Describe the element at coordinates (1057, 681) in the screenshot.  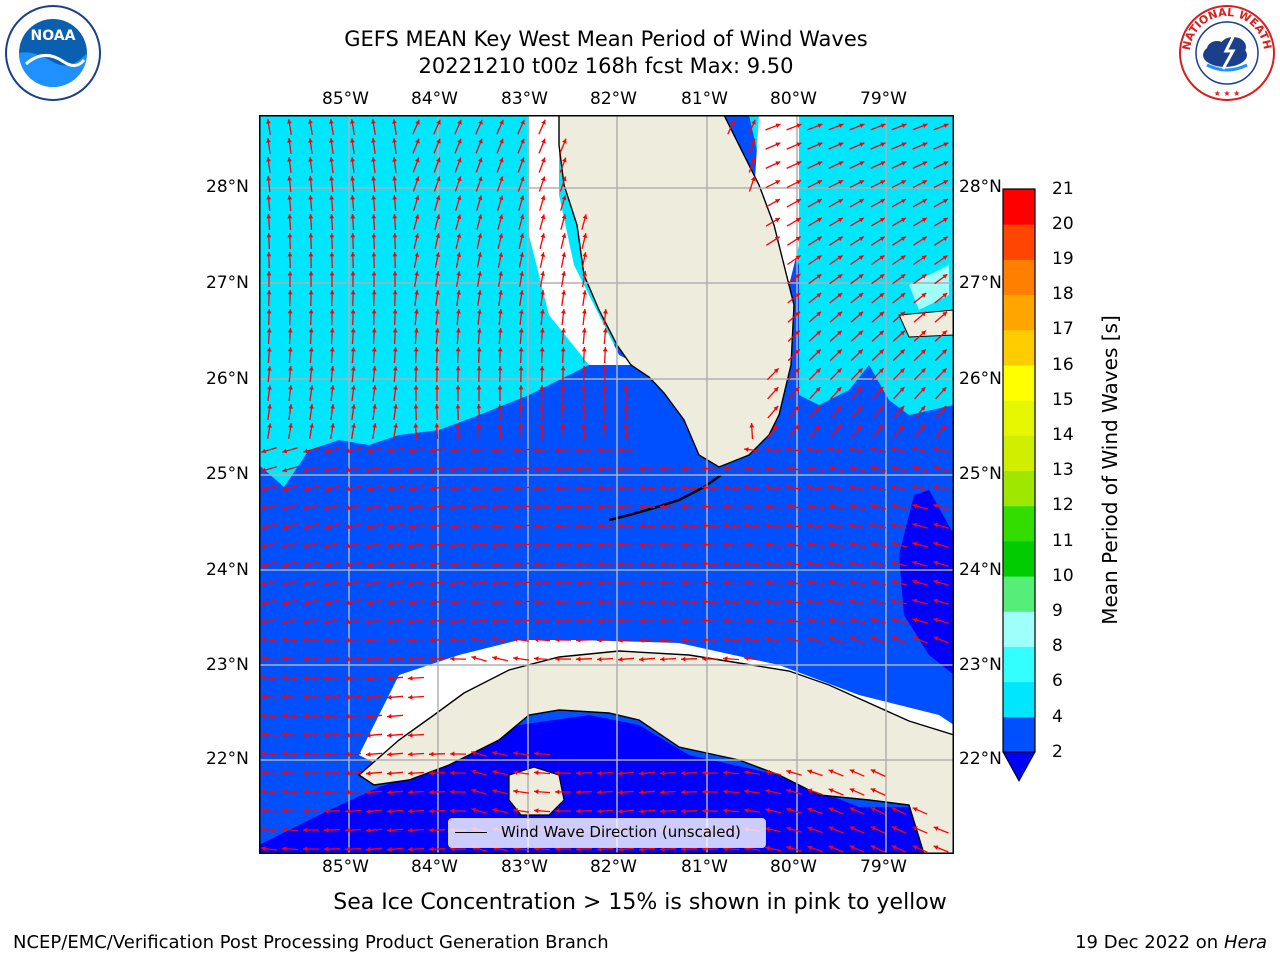
I see `colorbar-tick: 6` at that location.